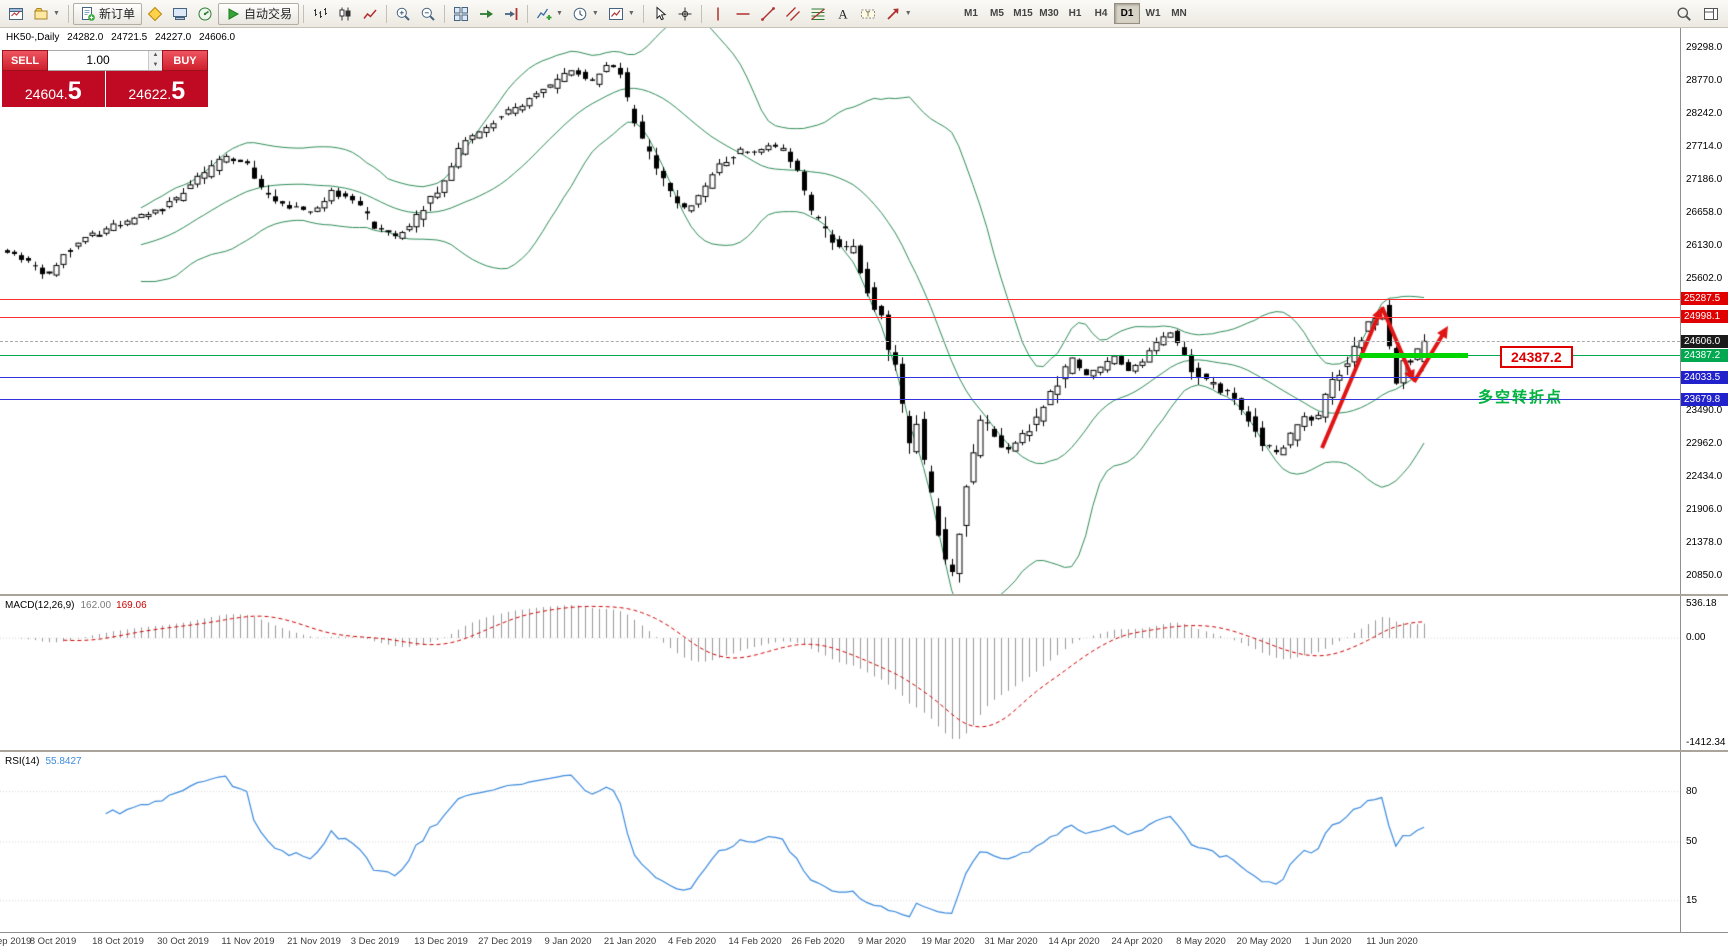 This screenshot has height=951, width=1728. Describe the element at coordinates (840, 299) in the screenshot. I see `horizontal-level-line-25287.5` at that location.